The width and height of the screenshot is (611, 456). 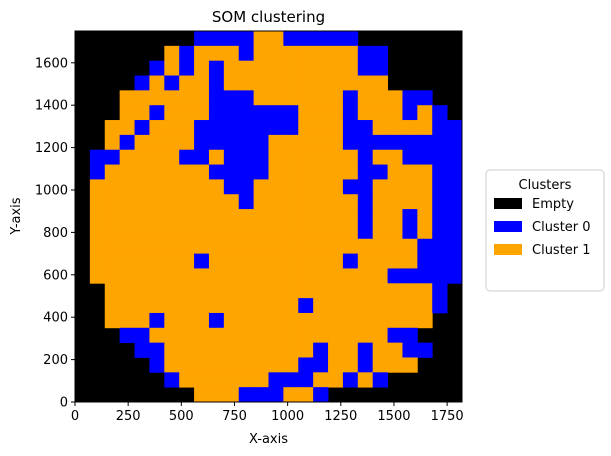 I want to click on y-tick-label: 200, so click(x=55, y=360).